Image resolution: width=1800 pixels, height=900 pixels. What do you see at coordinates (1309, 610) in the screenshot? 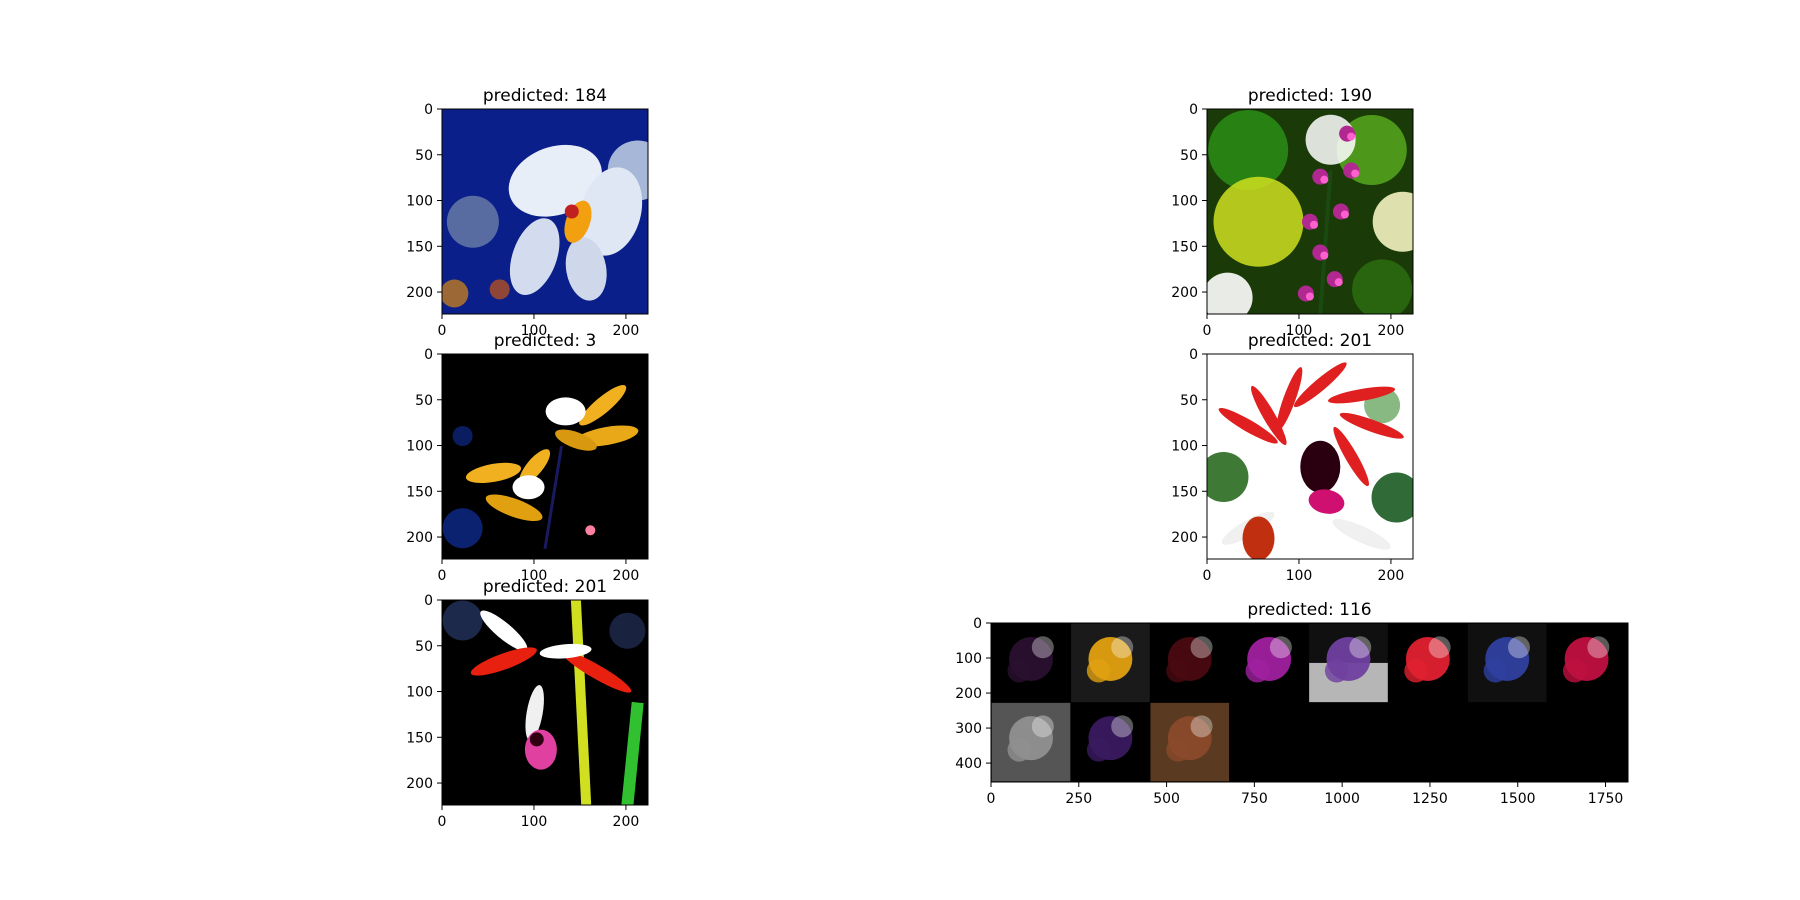
I see `axes-title: predicted: 116` at bounding box center [1309, 610].